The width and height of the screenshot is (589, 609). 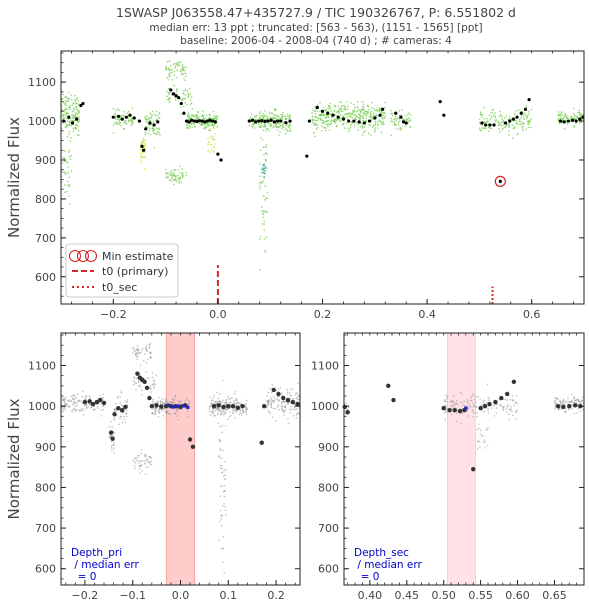 What do you see at coordinates (113, 314) in the screenshot?
I see `x-tick-label: −0.2` at bounding box center [113, 314].